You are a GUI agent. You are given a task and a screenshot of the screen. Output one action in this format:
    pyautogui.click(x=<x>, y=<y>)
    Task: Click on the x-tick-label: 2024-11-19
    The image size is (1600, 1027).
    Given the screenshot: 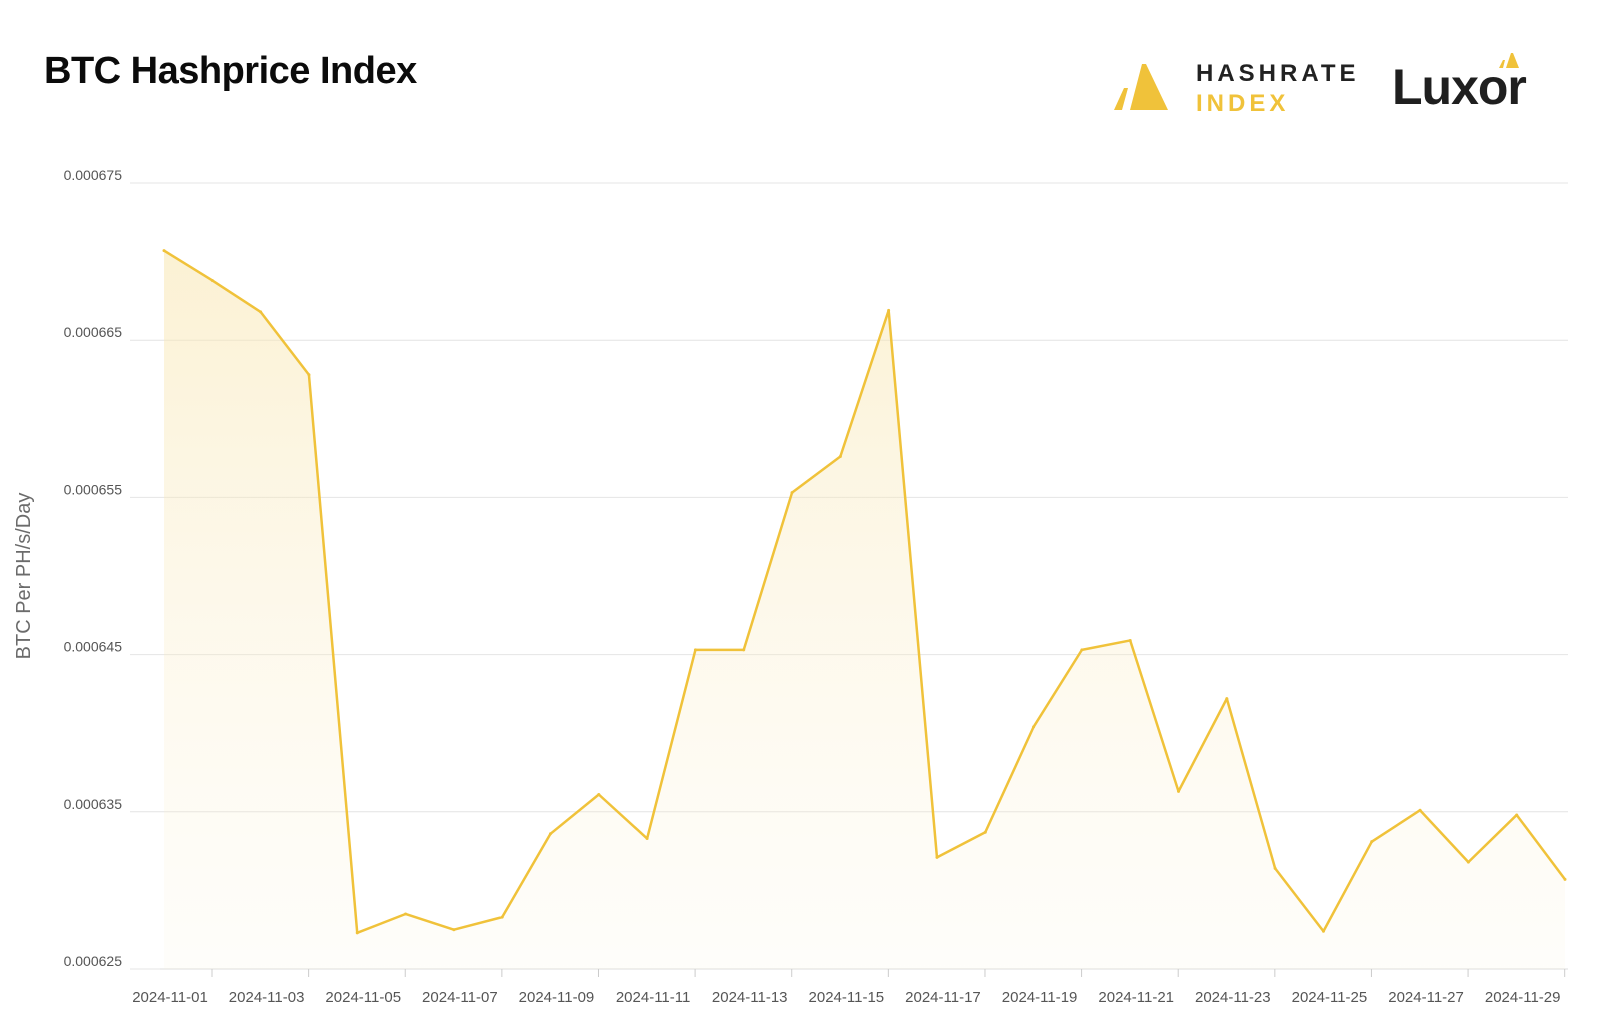 What is the action you would take?
    pyautogui.click(x=1040, y=997)
    